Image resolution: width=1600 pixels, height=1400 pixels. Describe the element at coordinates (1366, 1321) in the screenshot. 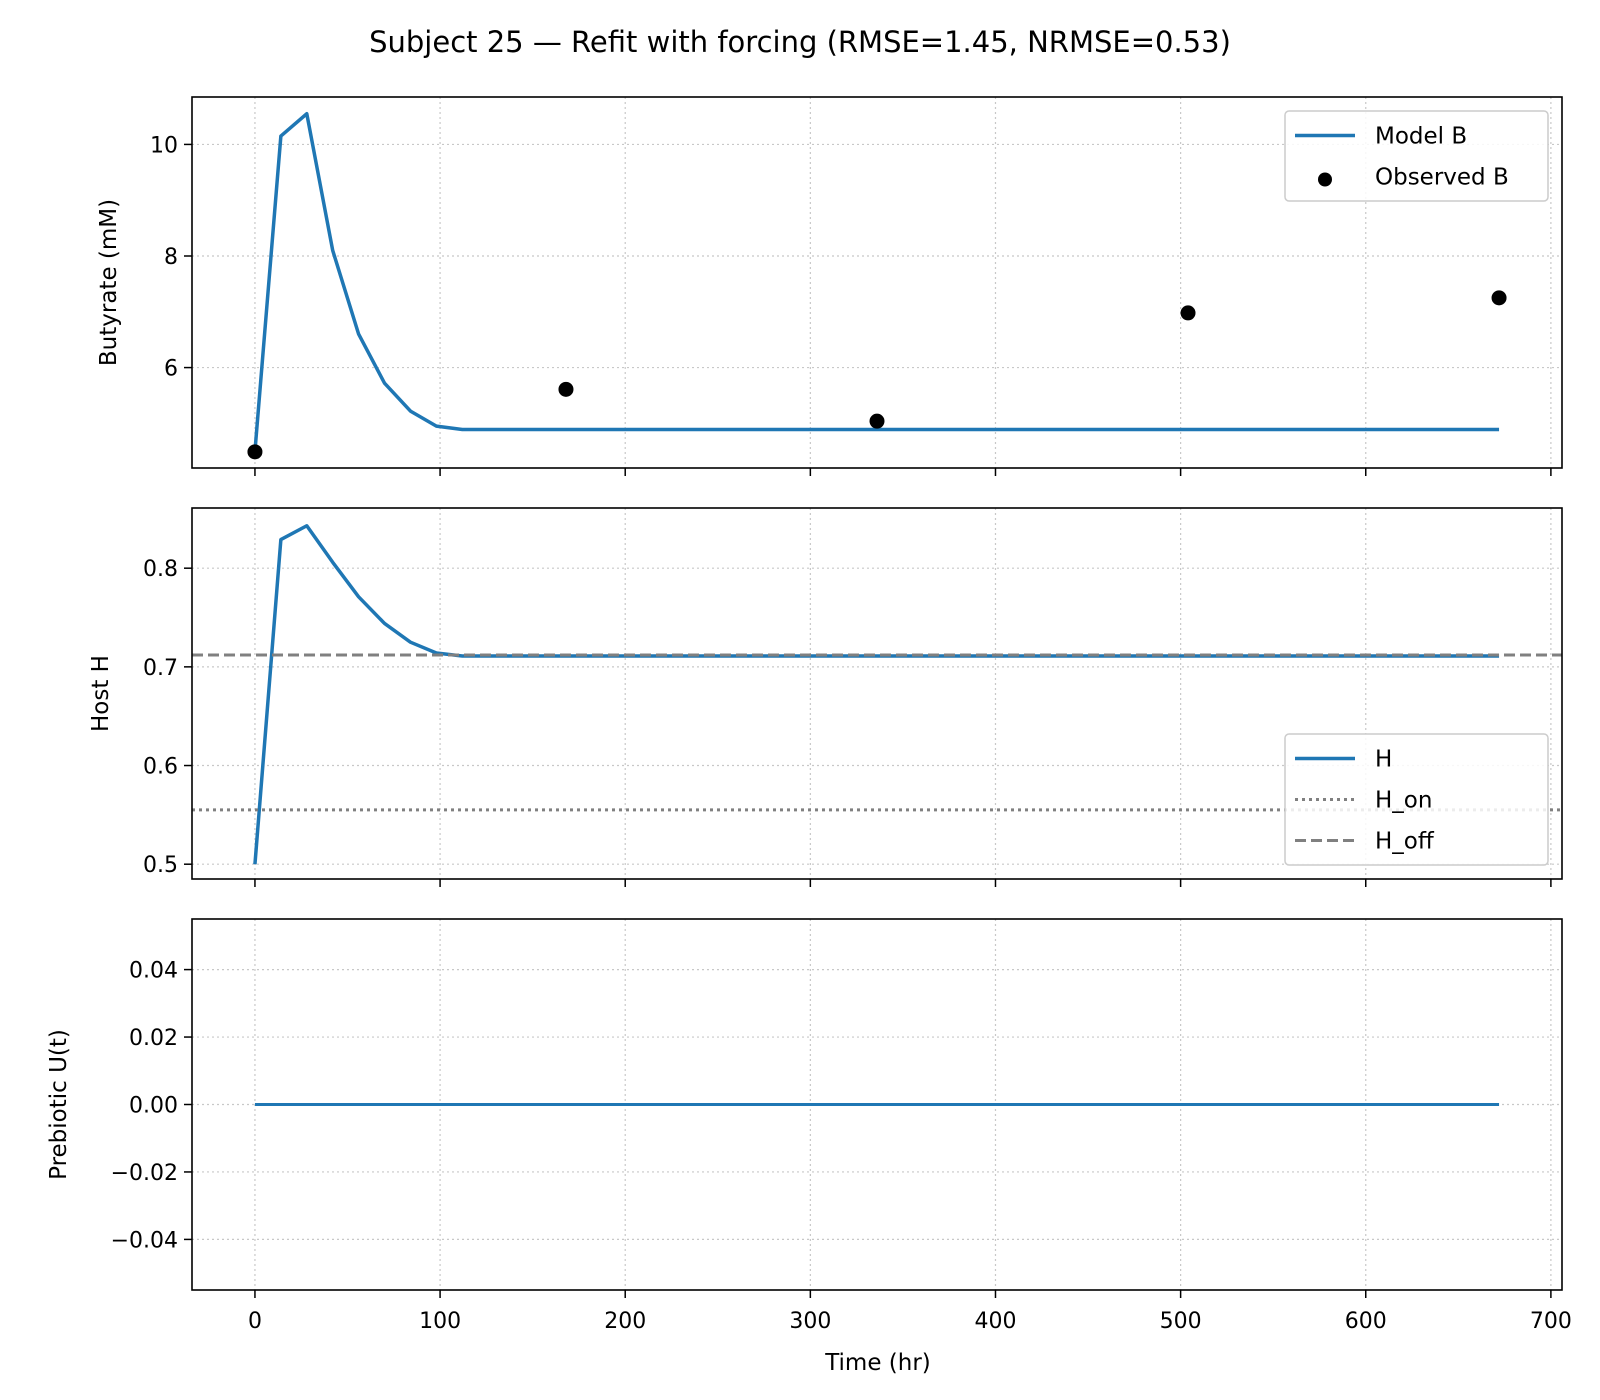

I see `x-tick-label: 600` at that location.